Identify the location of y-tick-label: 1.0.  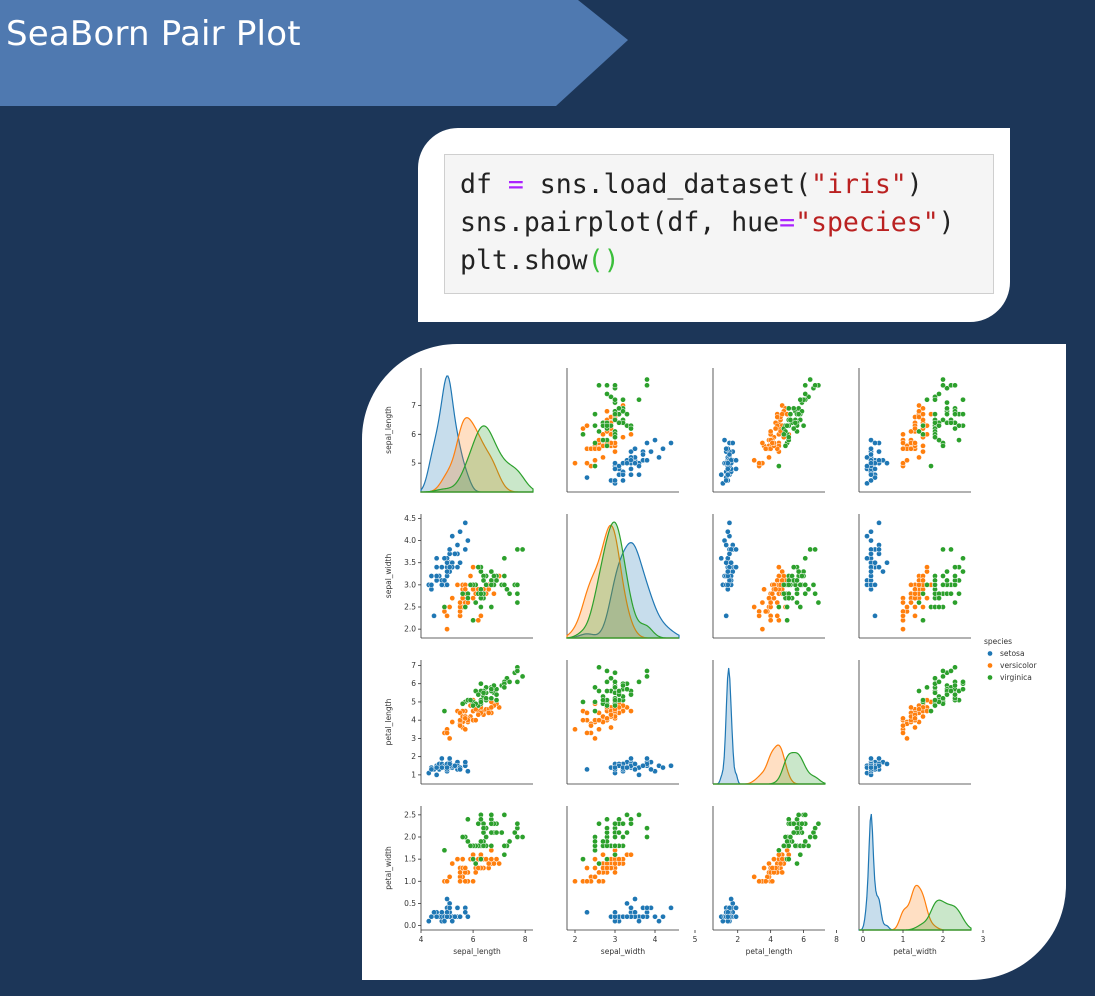
(410, 881).